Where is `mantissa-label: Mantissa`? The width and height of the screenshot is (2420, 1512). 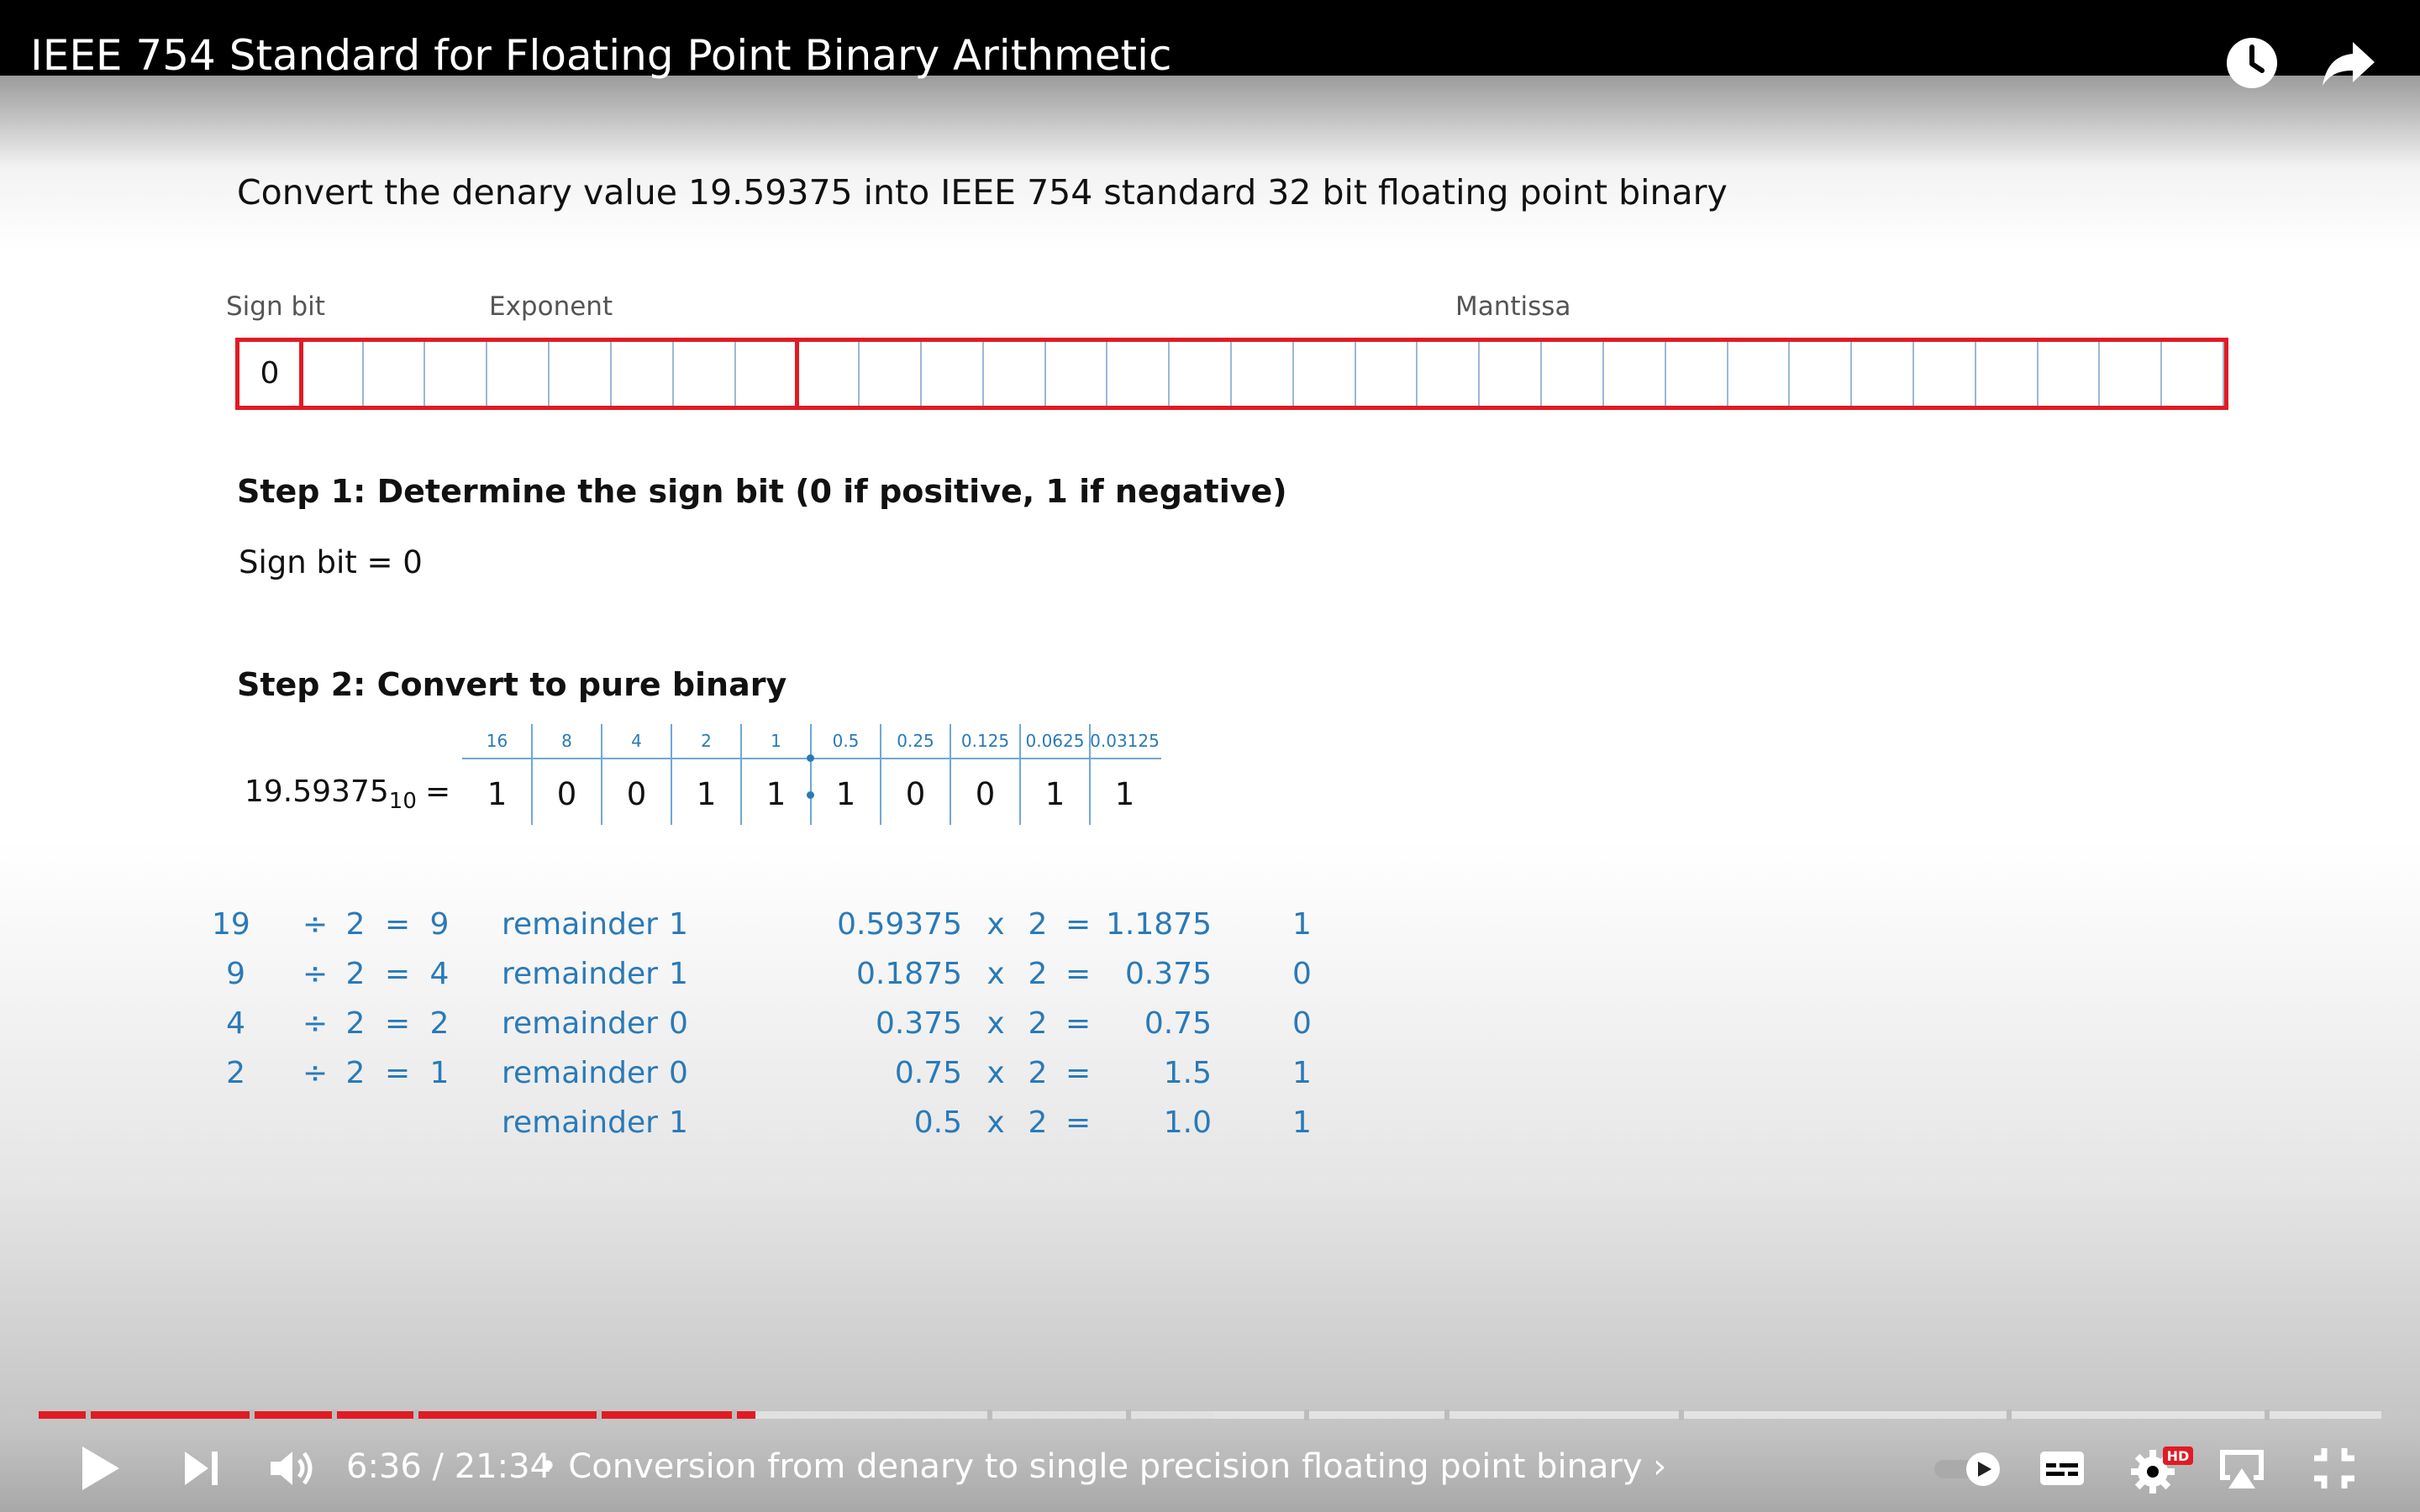 mantissa-label: Mantissa is located at coordinates (1513, 306).